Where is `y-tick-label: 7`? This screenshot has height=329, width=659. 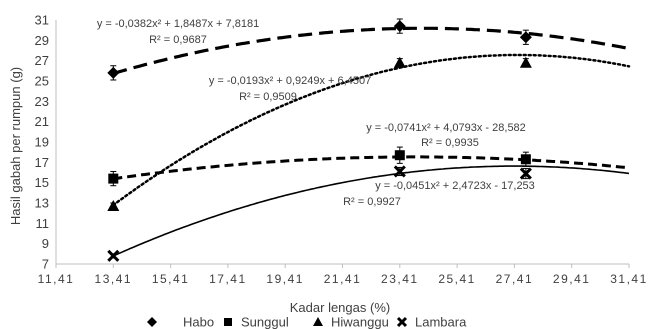
y-tick-label: 7 is located at coordinates (45, 264).